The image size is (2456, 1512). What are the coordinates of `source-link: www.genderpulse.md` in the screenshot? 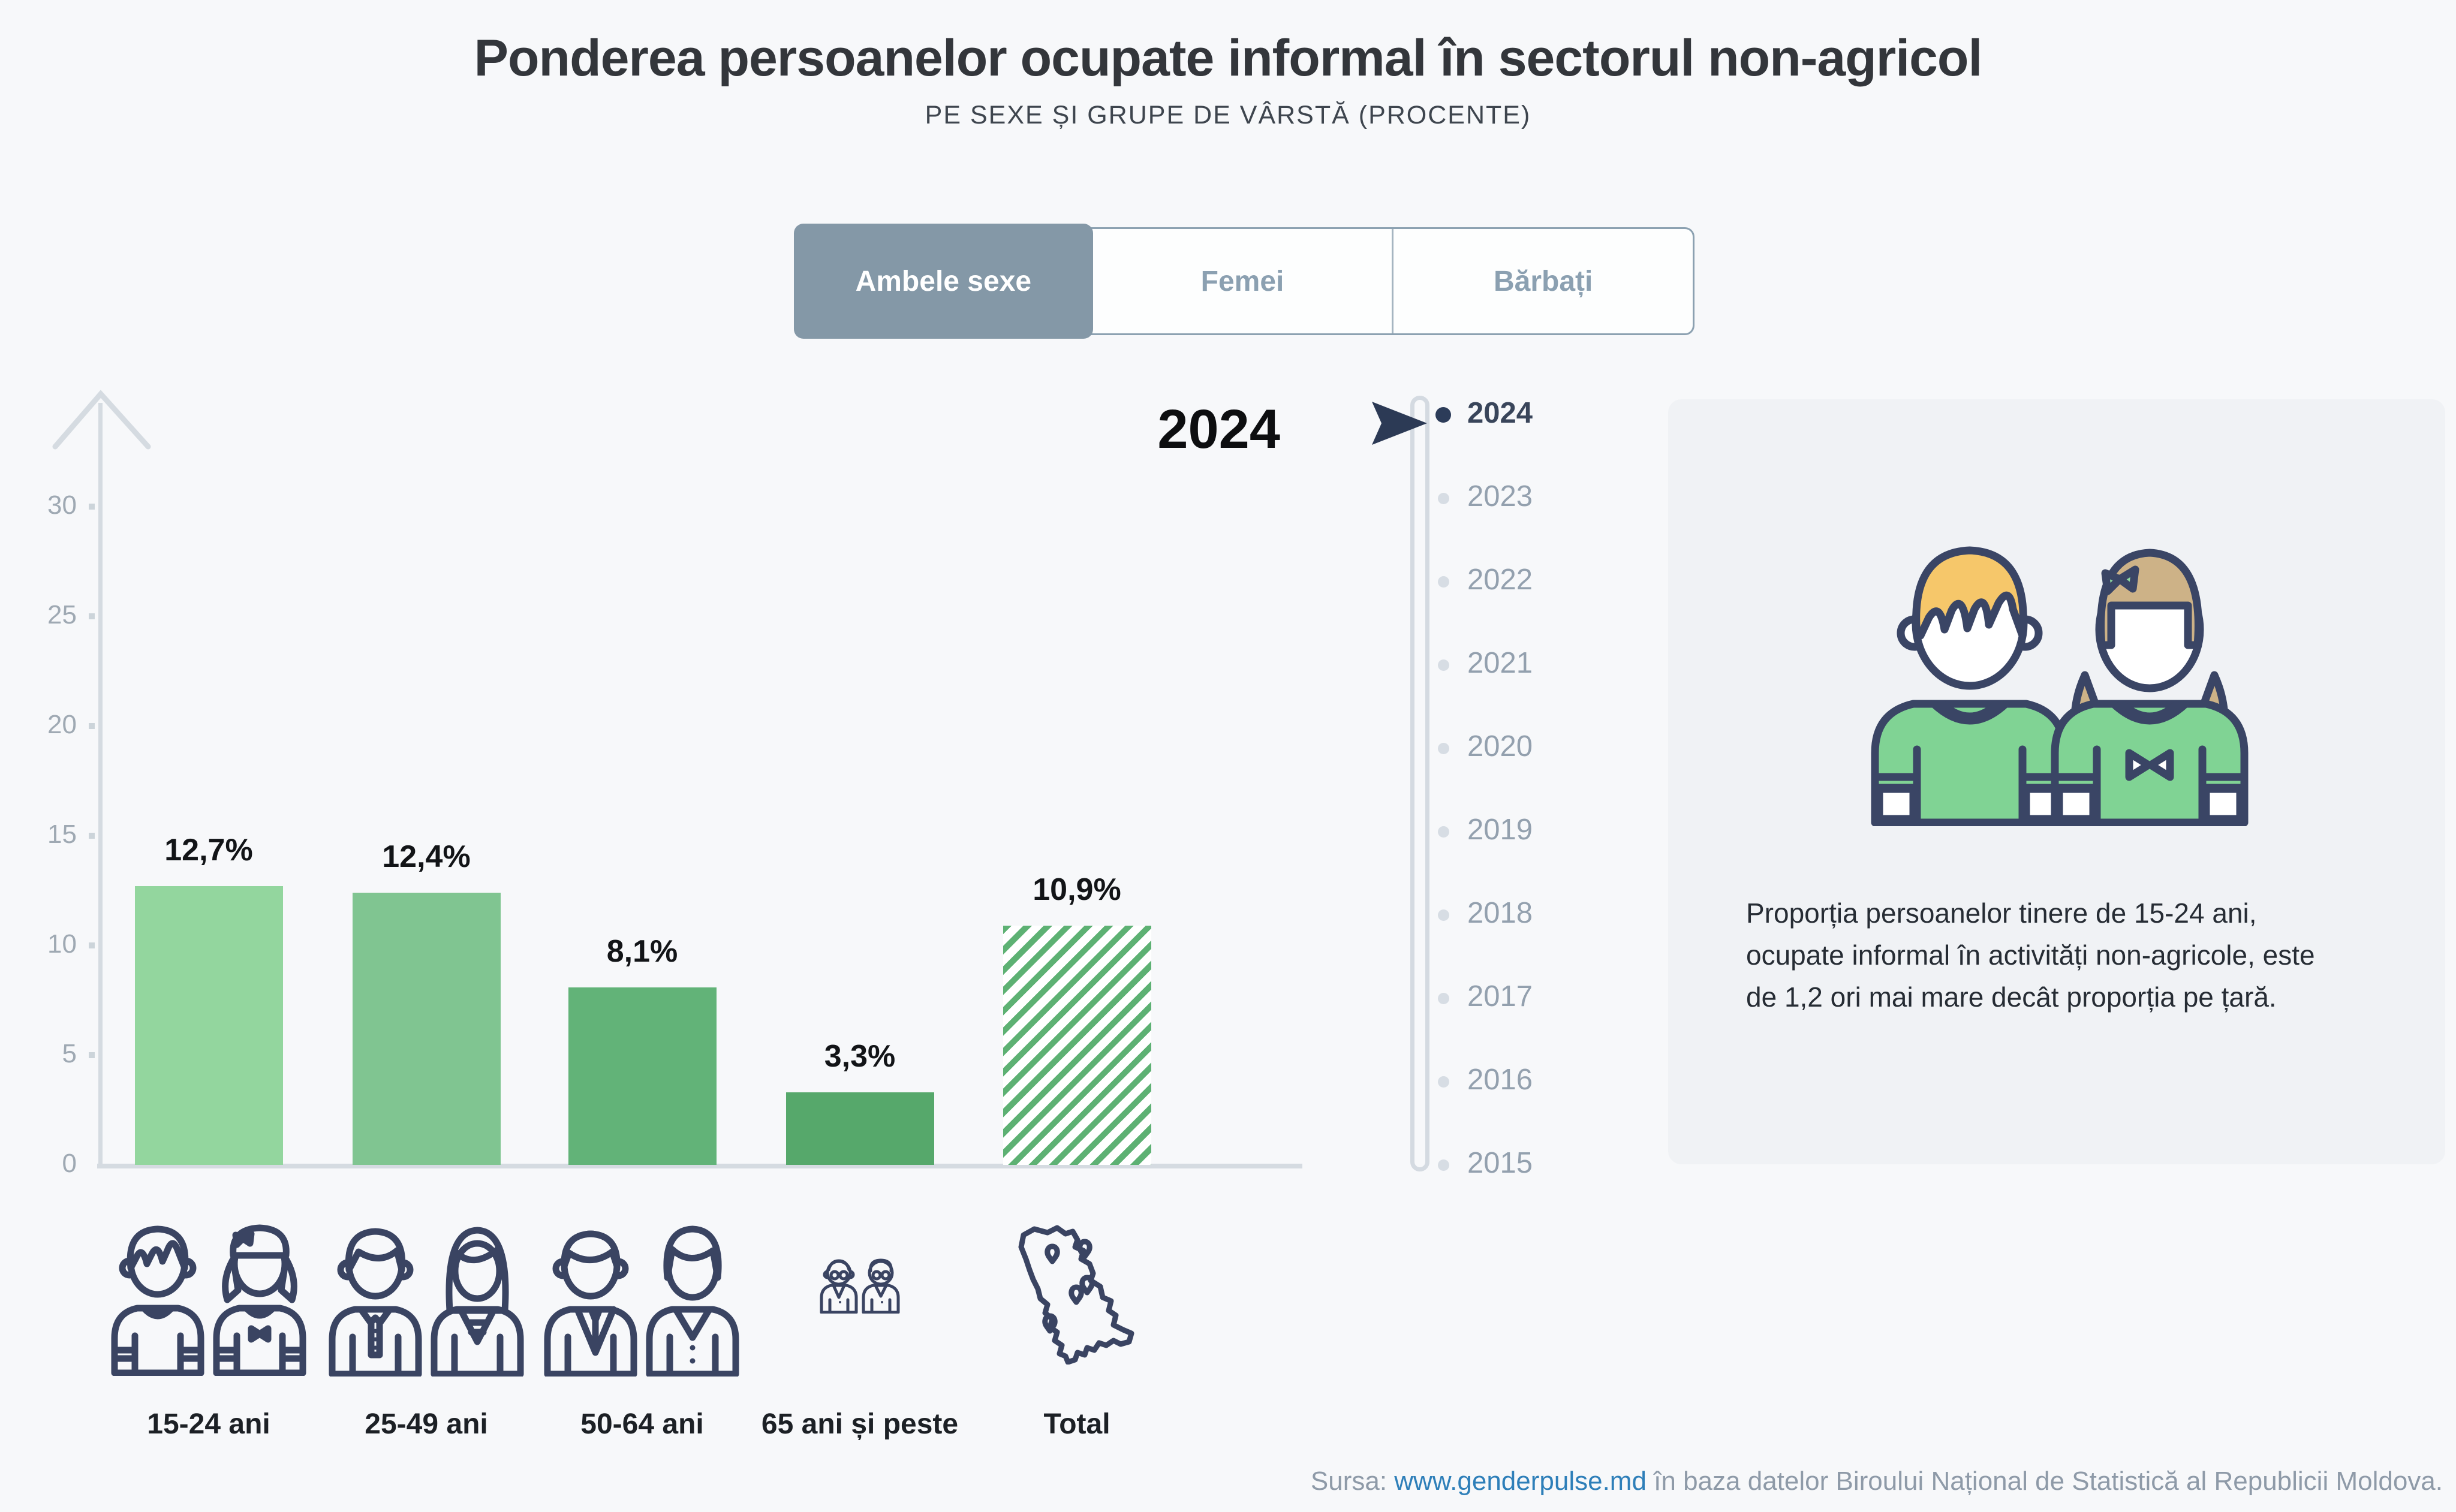 It's located at (1521, 1481).